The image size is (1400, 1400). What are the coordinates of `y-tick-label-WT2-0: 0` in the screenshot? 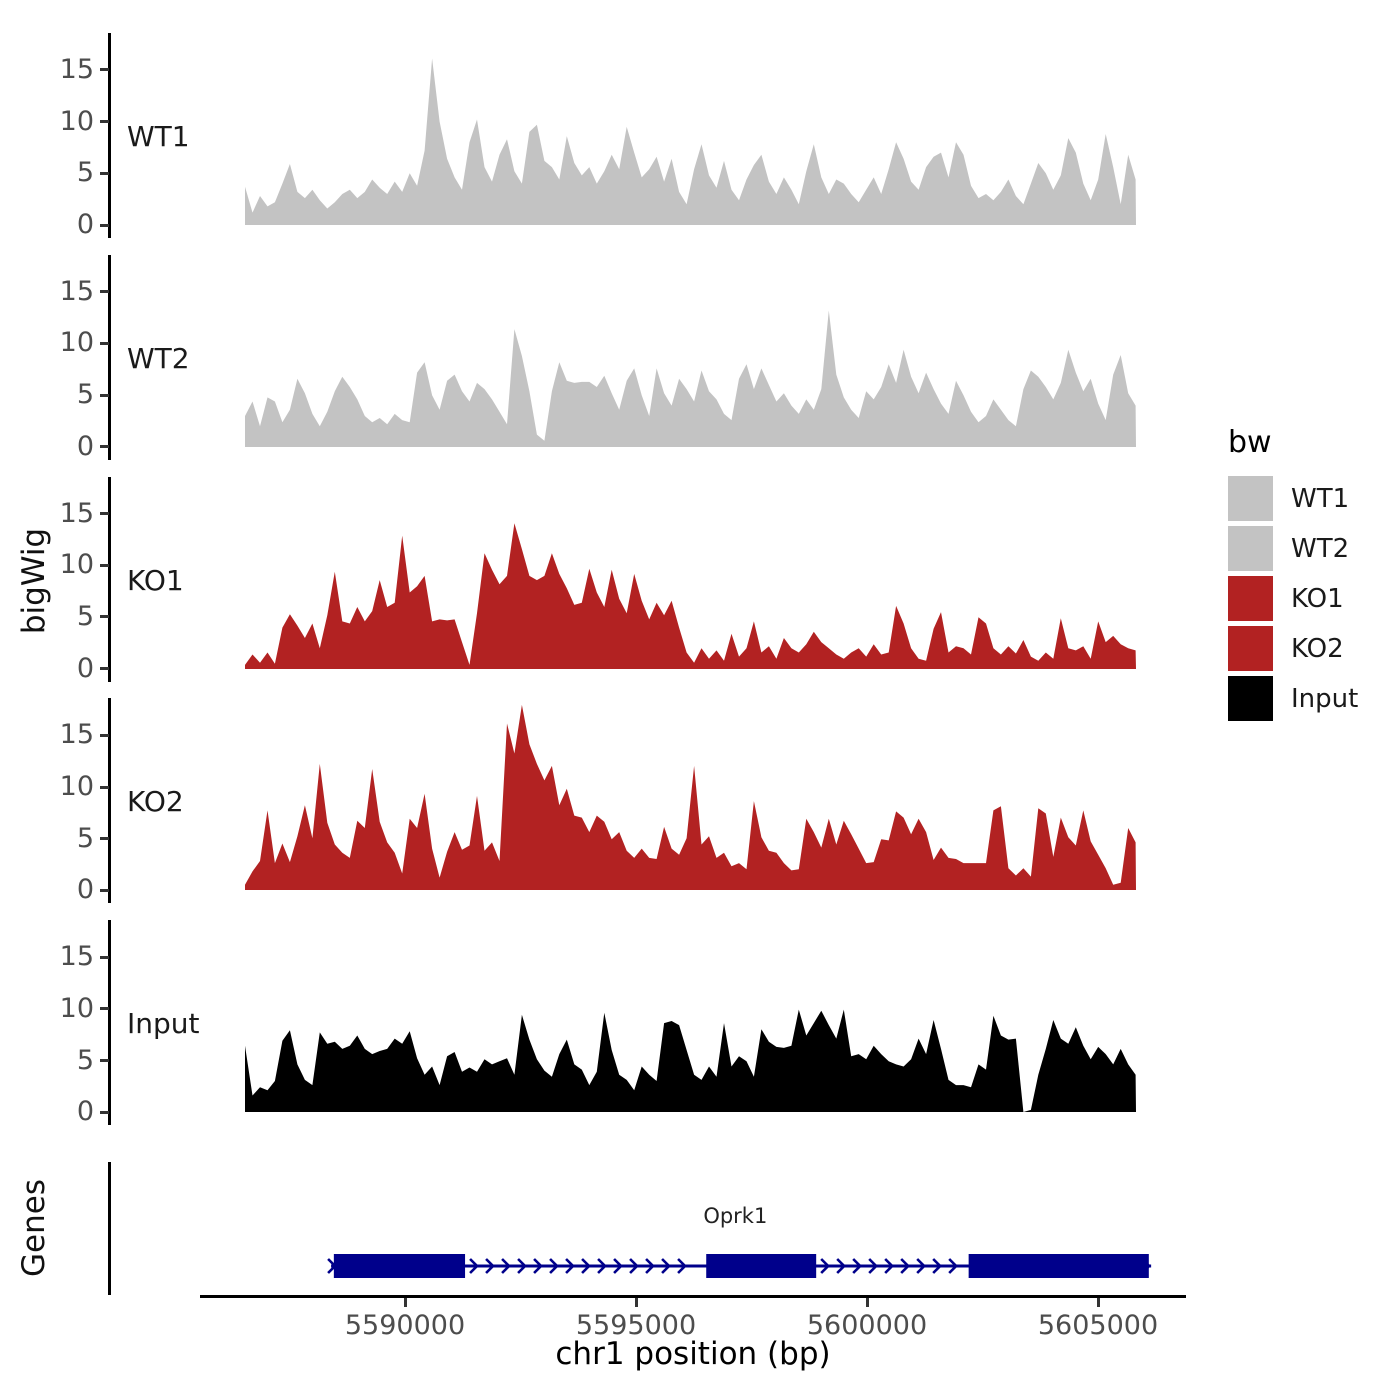 It's located at (85, 446).